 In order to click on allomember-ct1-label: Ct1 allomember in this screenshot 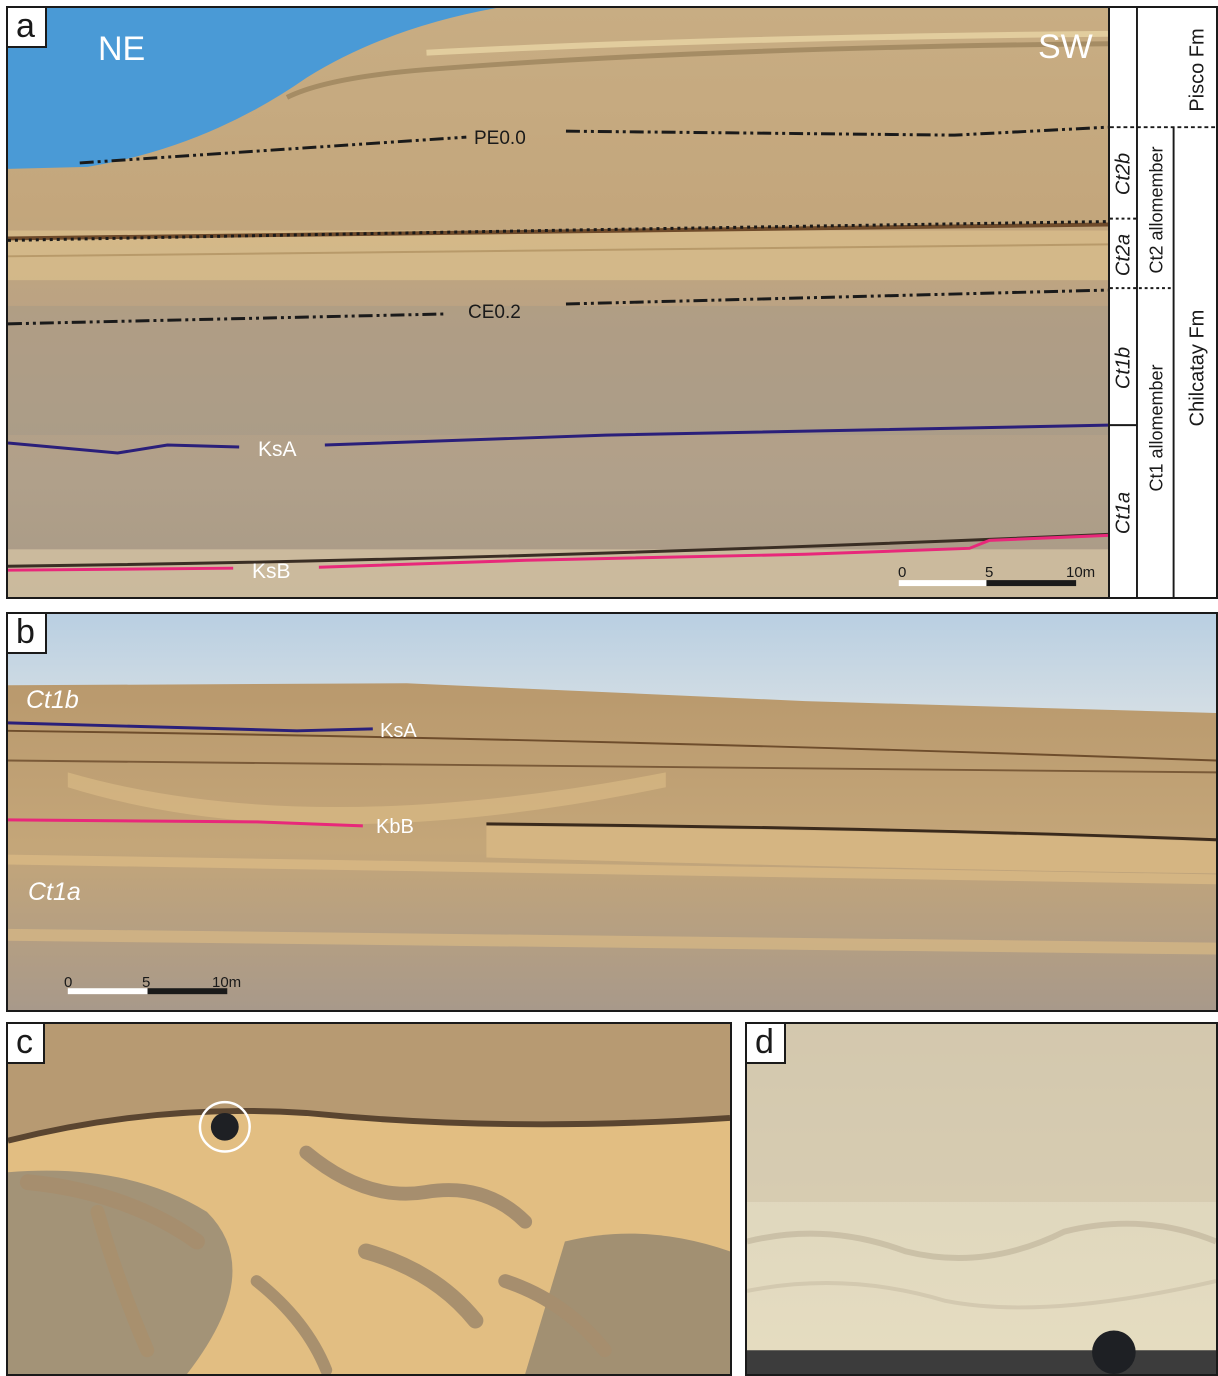, I will do `click(1156, 428)`.